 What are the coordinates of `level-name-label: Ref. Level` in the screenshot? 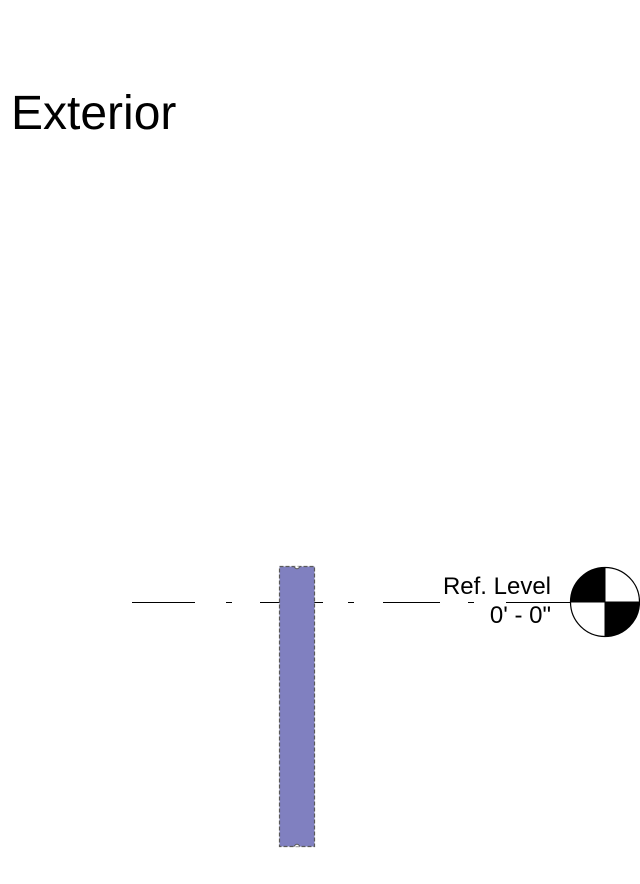 It's located at (496, 586).